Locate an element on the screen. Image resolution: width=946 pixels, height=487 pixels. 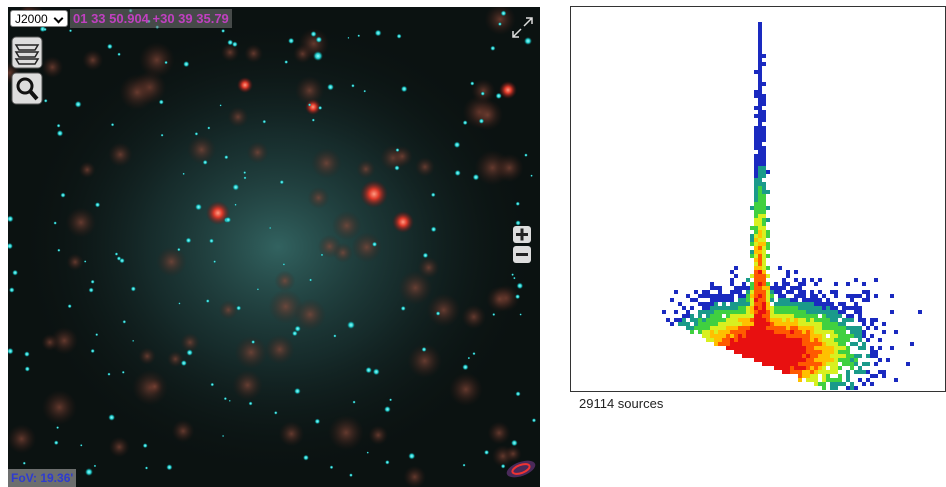
layers-button is located at coordinates (27, 52).